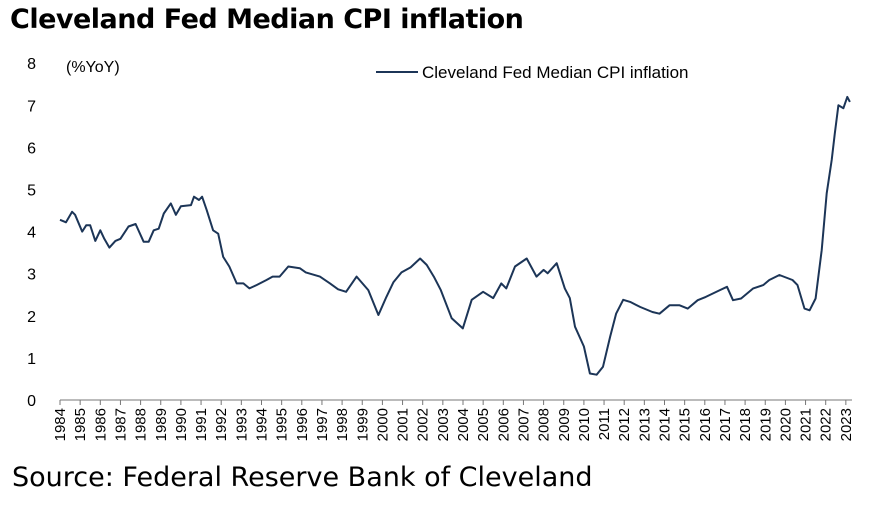  I want to click on x-tick-label: 2017, so click(725, 424).